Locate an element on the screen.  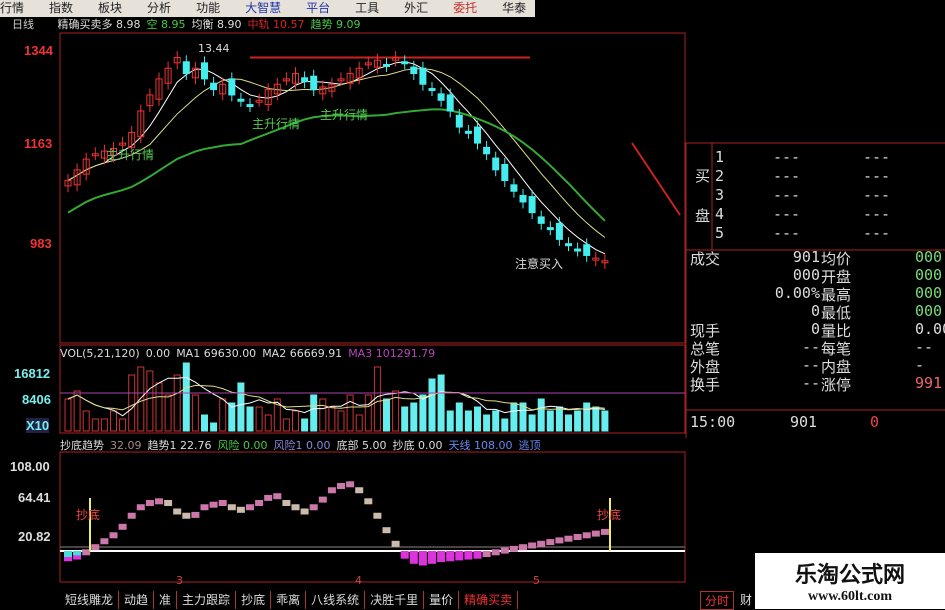
tab-intraday: 分时 is located at coordinates (717, 600).